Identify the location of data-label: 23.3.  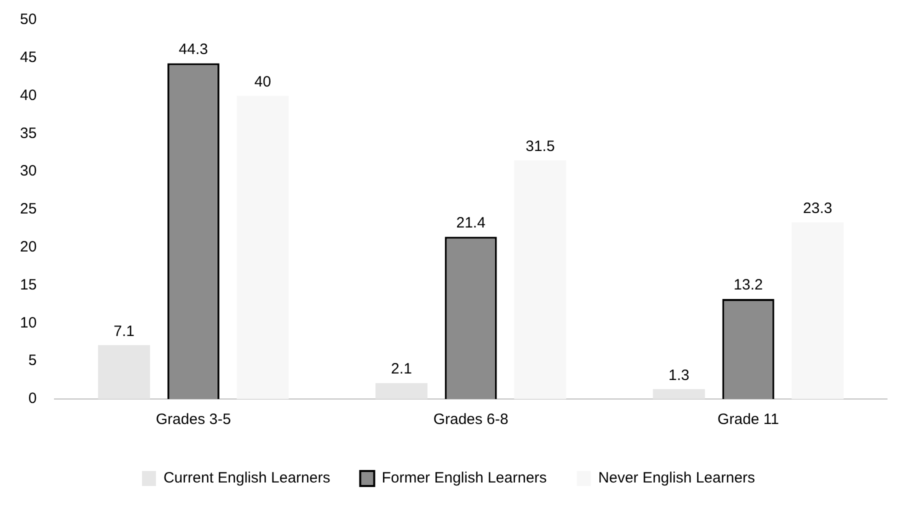
(817, 209).